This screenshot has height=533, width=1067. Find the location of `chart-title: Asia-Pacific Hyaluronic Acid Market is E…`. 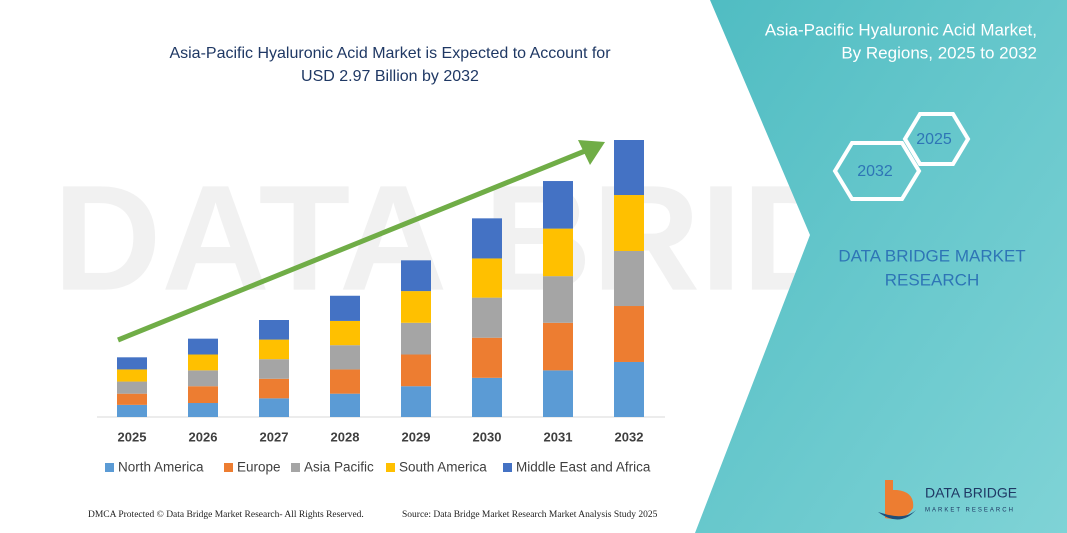

chart-title: Asia-Pacific Hyaluronic Acid Market is E… is located at coordinates (390, 53).